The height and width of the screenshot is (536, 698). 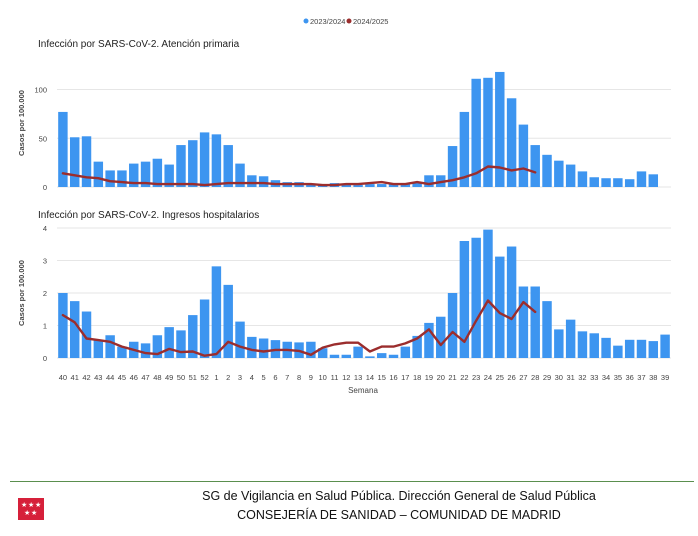 I want to click on x-tick-label: 24, so click(x=488, y=377).